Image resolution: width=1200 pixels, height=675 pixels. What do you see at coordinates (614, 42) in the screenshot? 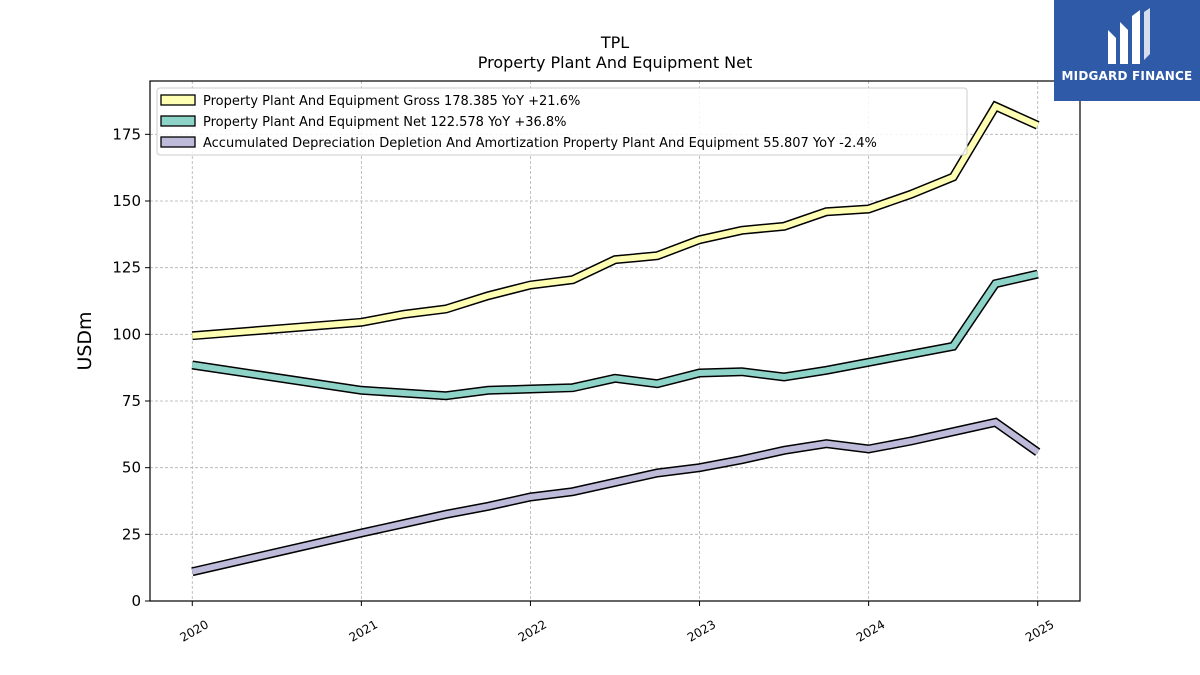
I see `chart-title: TPL` at bounding box center [614, 42].